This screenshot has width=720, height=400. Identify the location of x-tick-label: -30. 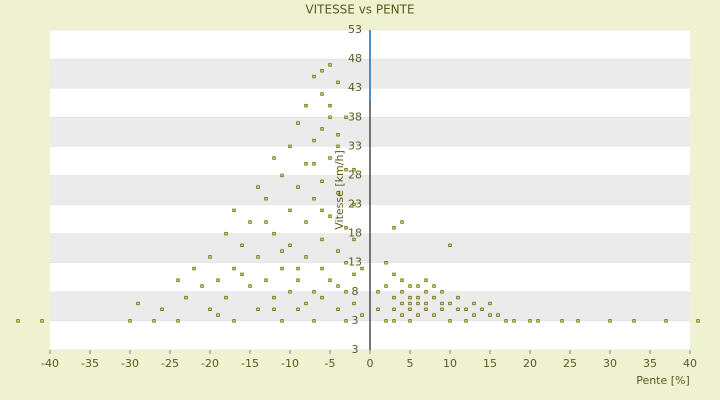
(130, 363).